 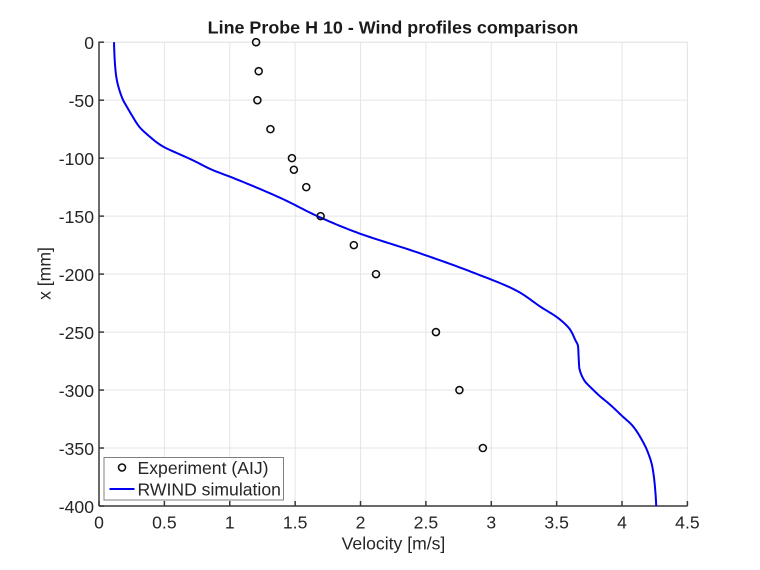 What do you see at coordinates (622, 523) in the screenshot?
I see `svg-text: 4` at bounding box center [622, 523].